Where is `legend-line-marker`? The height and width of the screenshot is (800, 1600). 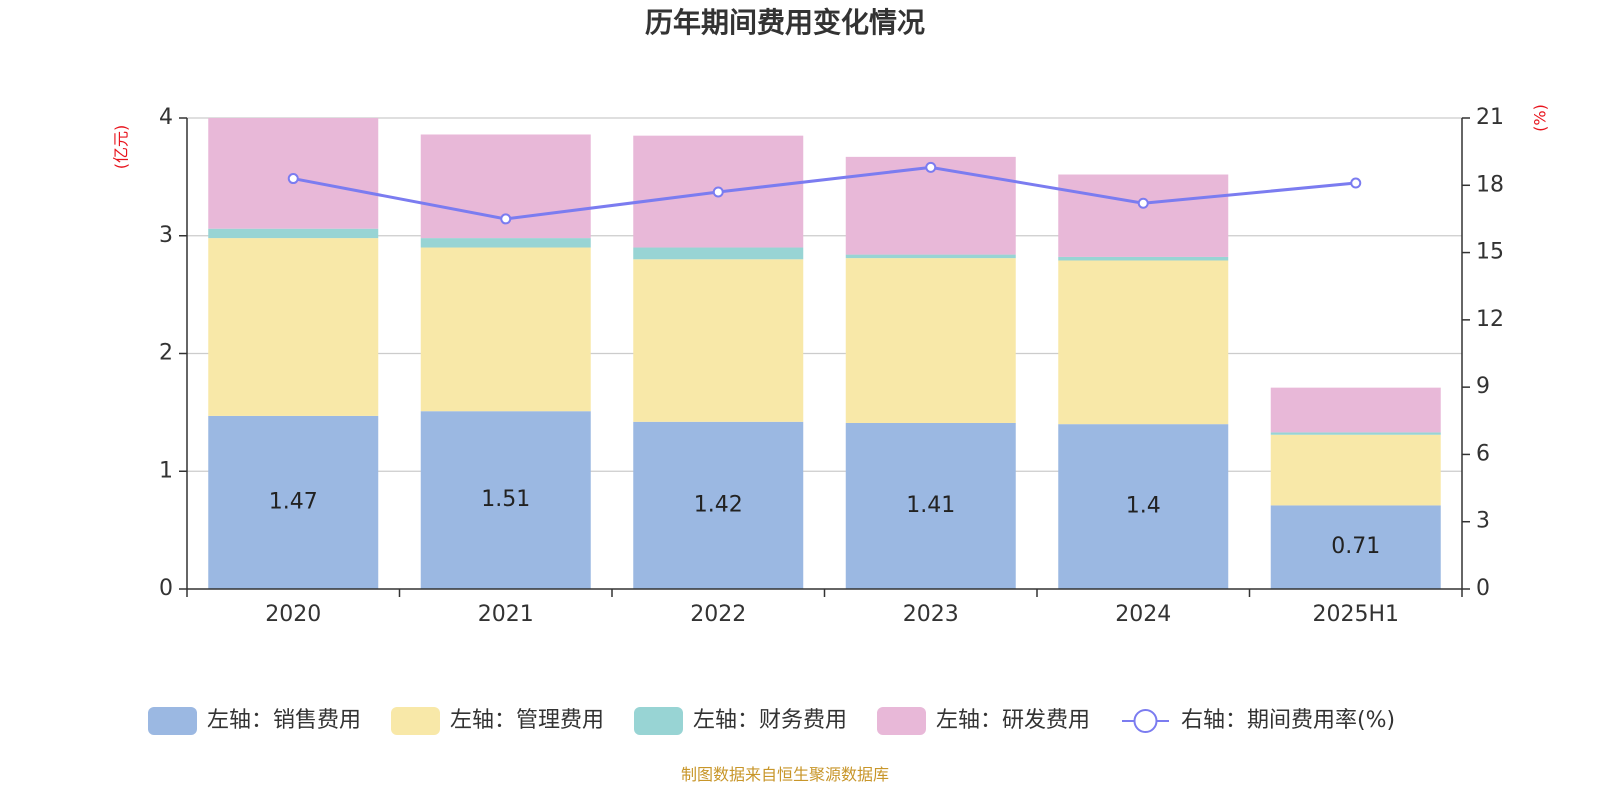
legend-line-marker is located at coordinates (1145, 721).